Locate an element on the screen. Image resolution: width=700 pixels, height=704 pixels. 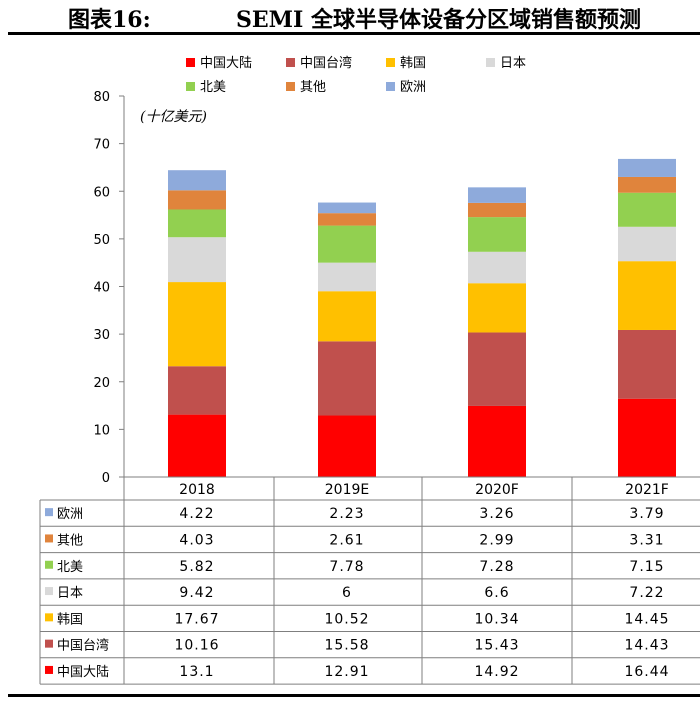
figure-header: 图表16: SEMI 全球半导体设备分区域销售额预测 is located at coordinates (350, 16).